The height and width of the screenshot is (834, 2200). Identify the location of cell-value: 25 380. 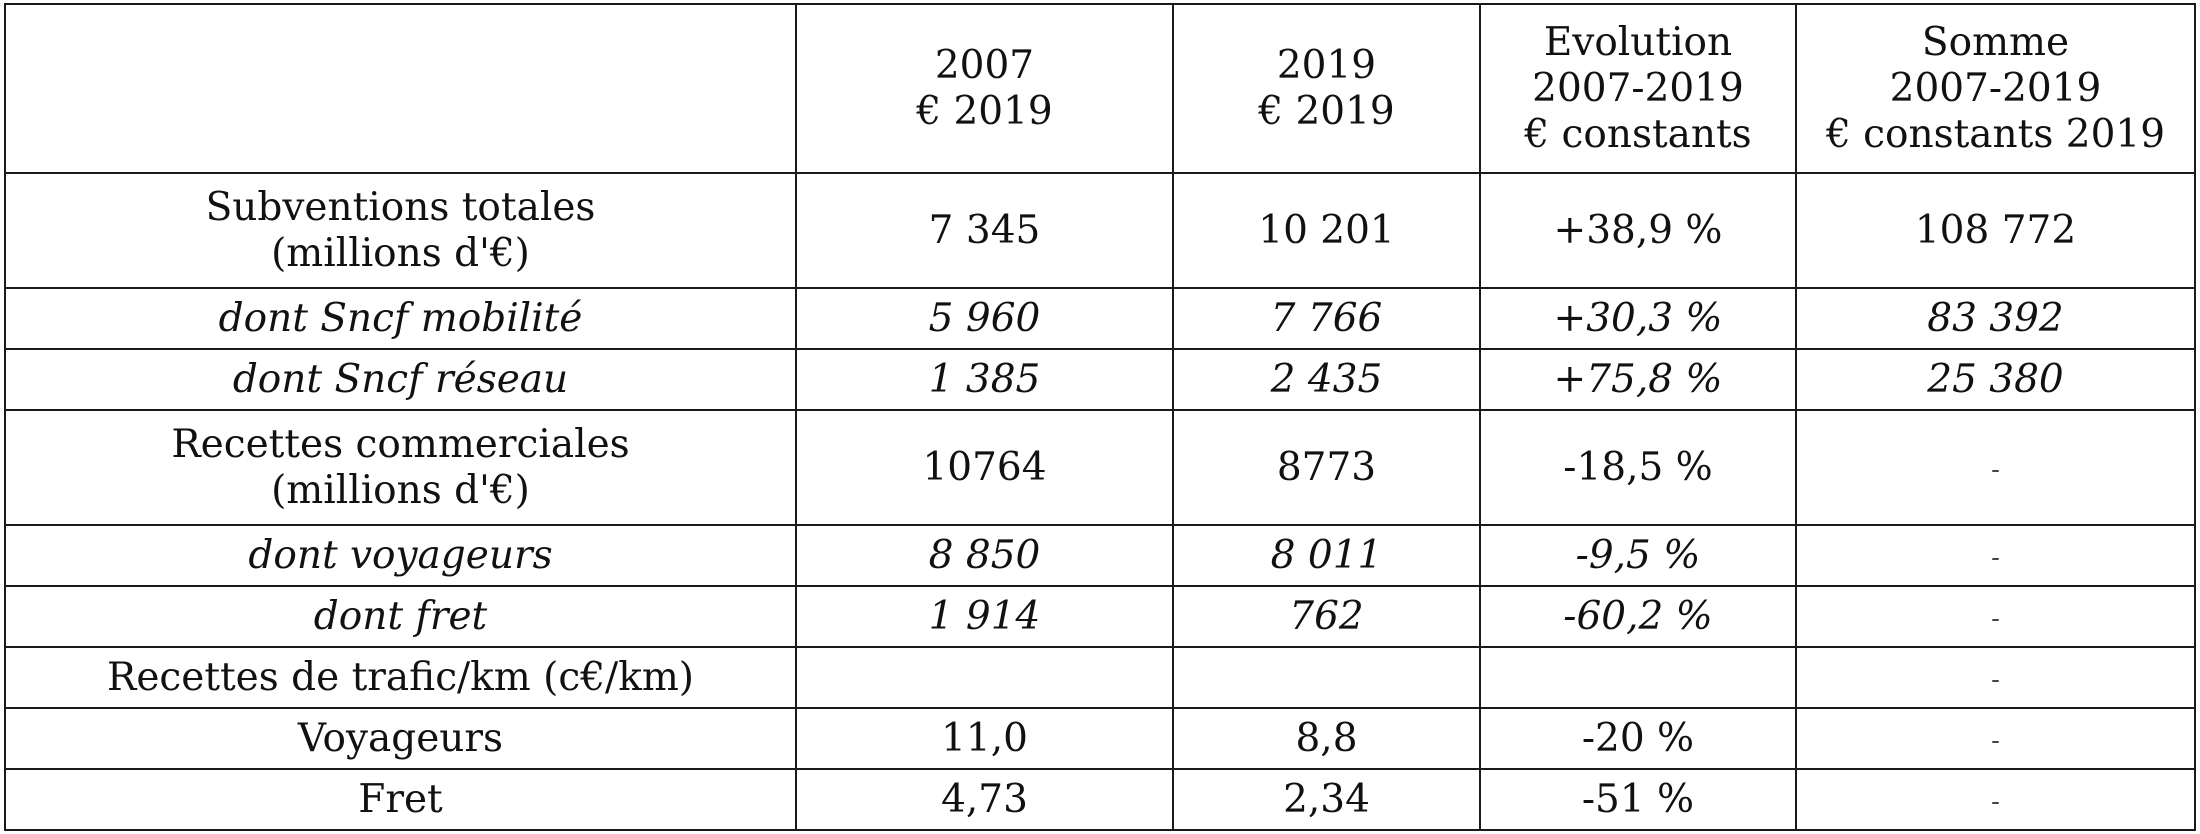
(1995, 379).